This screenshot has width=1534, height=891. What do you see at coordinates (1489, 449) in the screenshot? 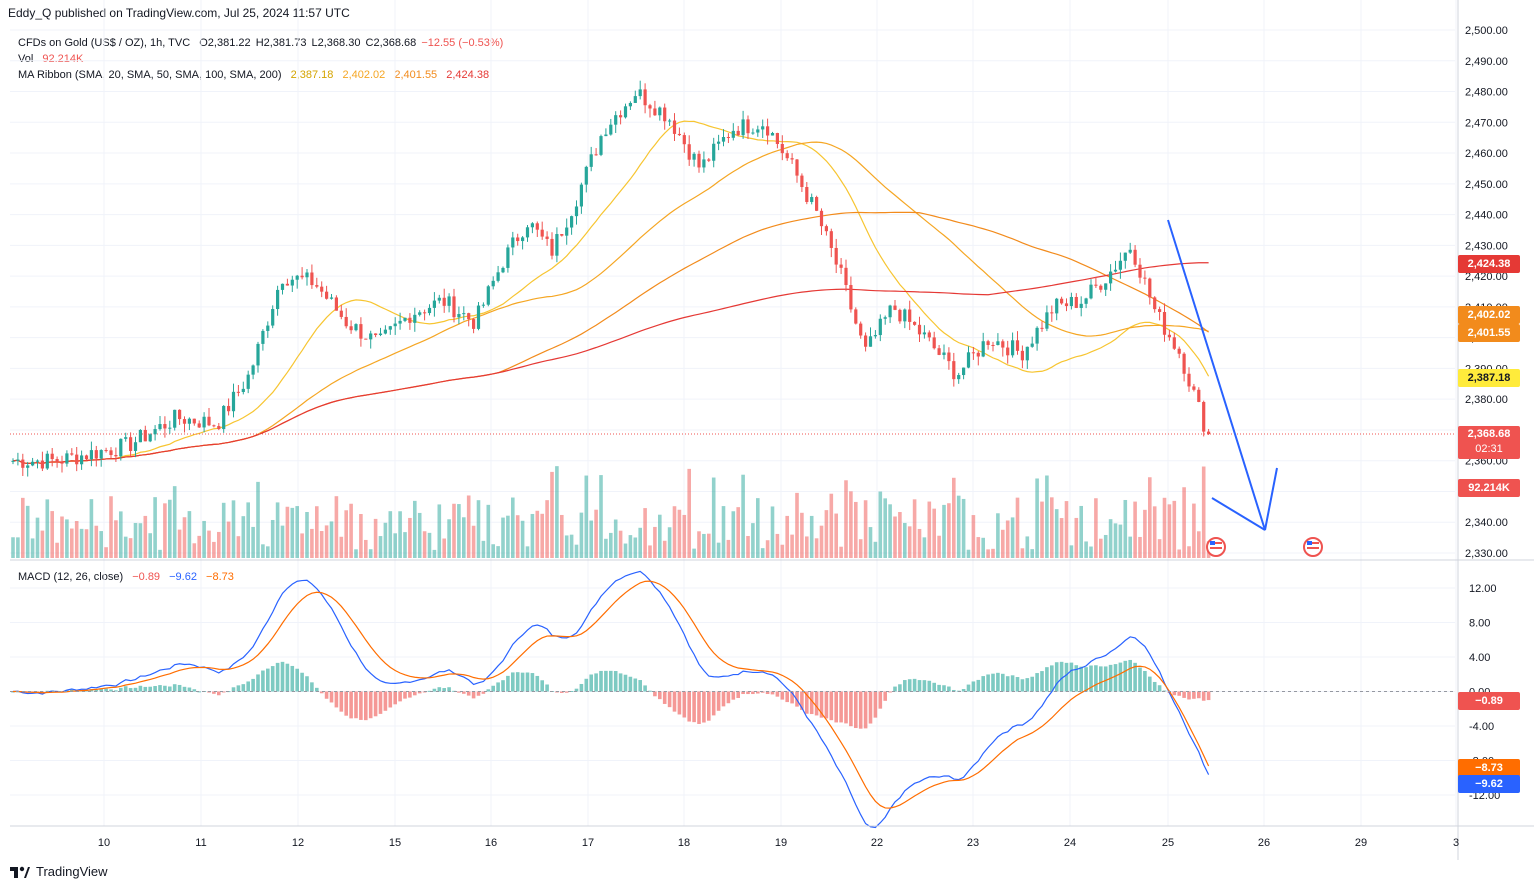
I see `price-badge-countdown: 02:31` at bounding box center [1489, 449].